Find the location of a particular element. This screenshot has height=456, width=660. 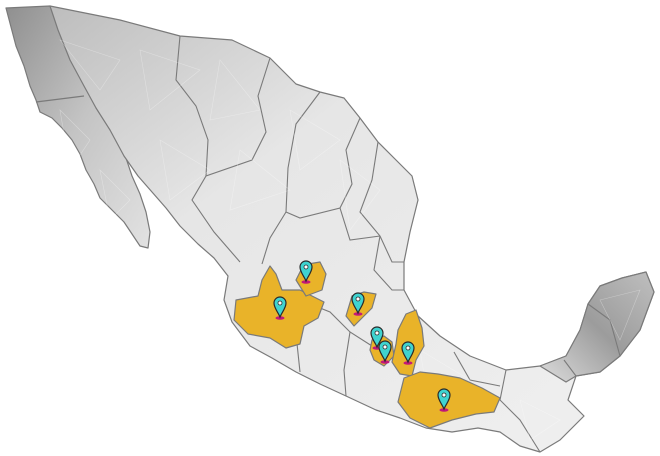

marker-queretaro is located at coordinates (358, 304).